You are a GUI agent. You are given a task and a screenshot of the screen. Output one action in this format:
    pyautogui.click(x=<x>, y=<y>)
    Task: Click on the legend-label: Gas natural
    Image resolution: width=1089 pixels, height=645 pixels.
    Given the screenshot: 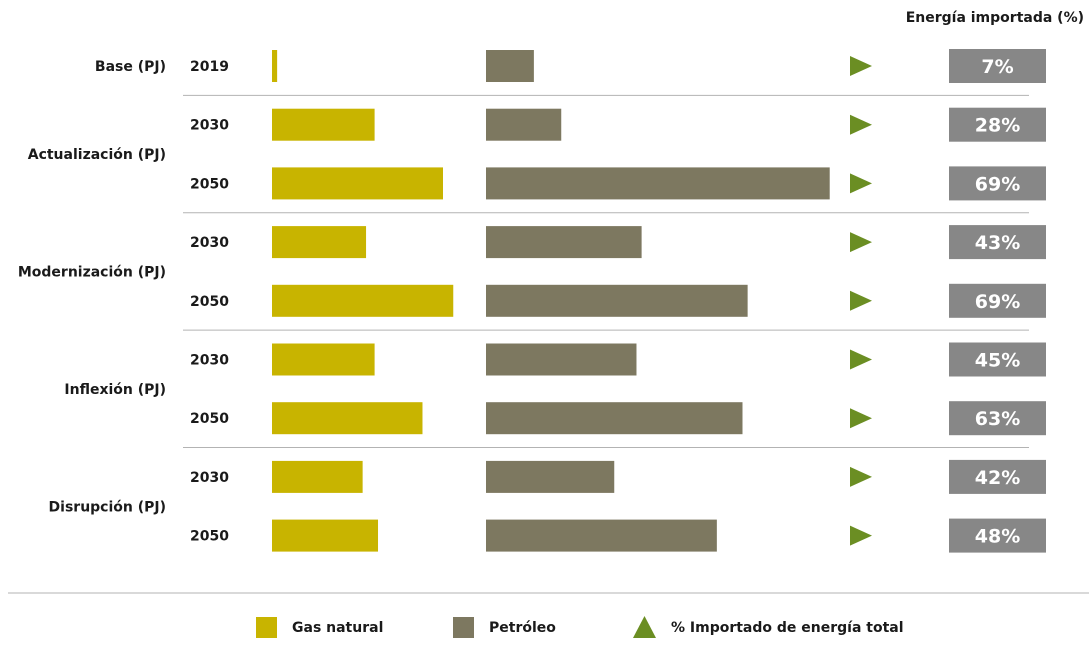 What is the action you would take?
    pyautogui.click(x=337, y=628)
    